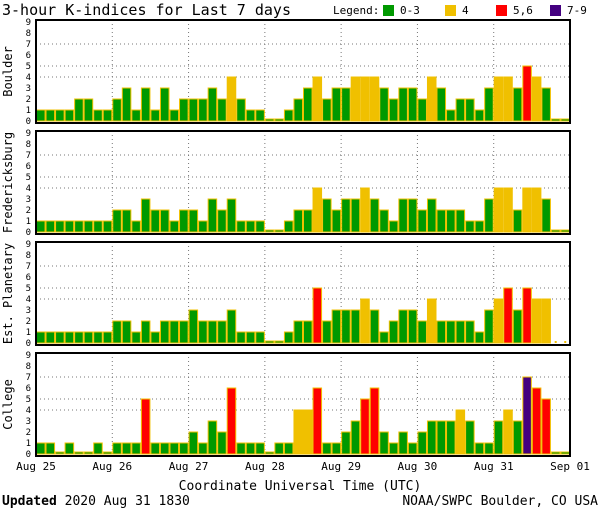 The width and height of the screenshot is (600, 510). What do you see at coordinates (28, 211) in the screenshot?
I see `y-tick-label: 2` at bounding box center [28, 211].